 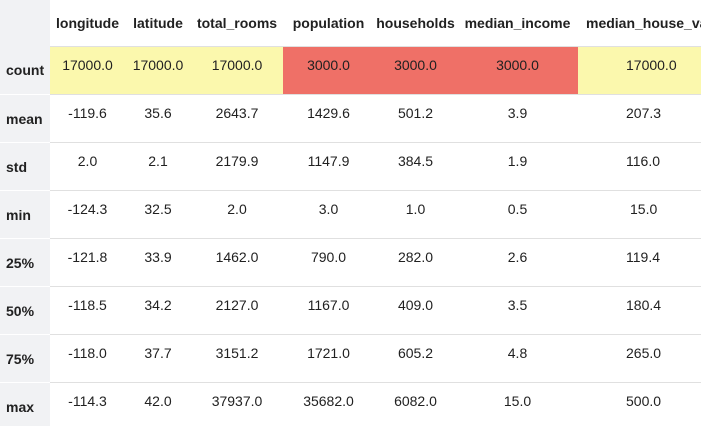 What do you see at coordinates (415, 310) in the screenshot?
I see `table-cell: 409.0` at bounding box center [415, 310].